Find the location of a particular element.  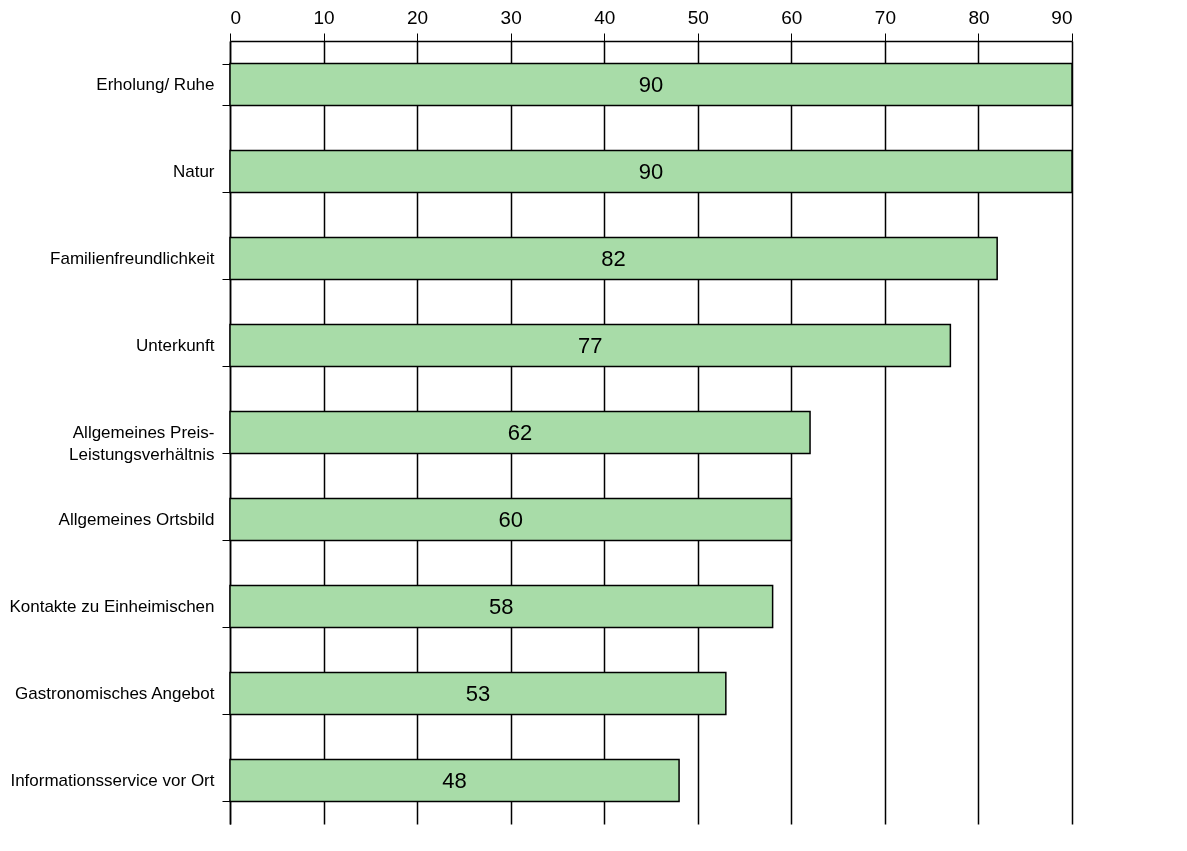

y-tick-label: Allgemeines Ortsbild is located at coordinates (136, 519).